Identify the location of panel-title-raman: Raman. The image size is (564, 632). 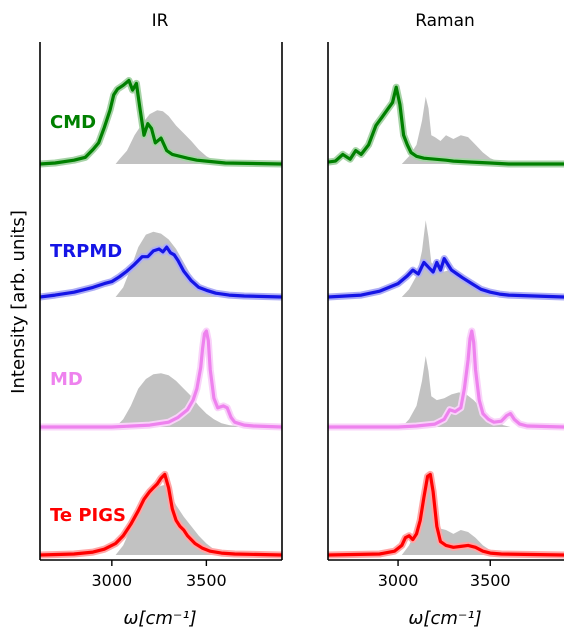
(445, 21).